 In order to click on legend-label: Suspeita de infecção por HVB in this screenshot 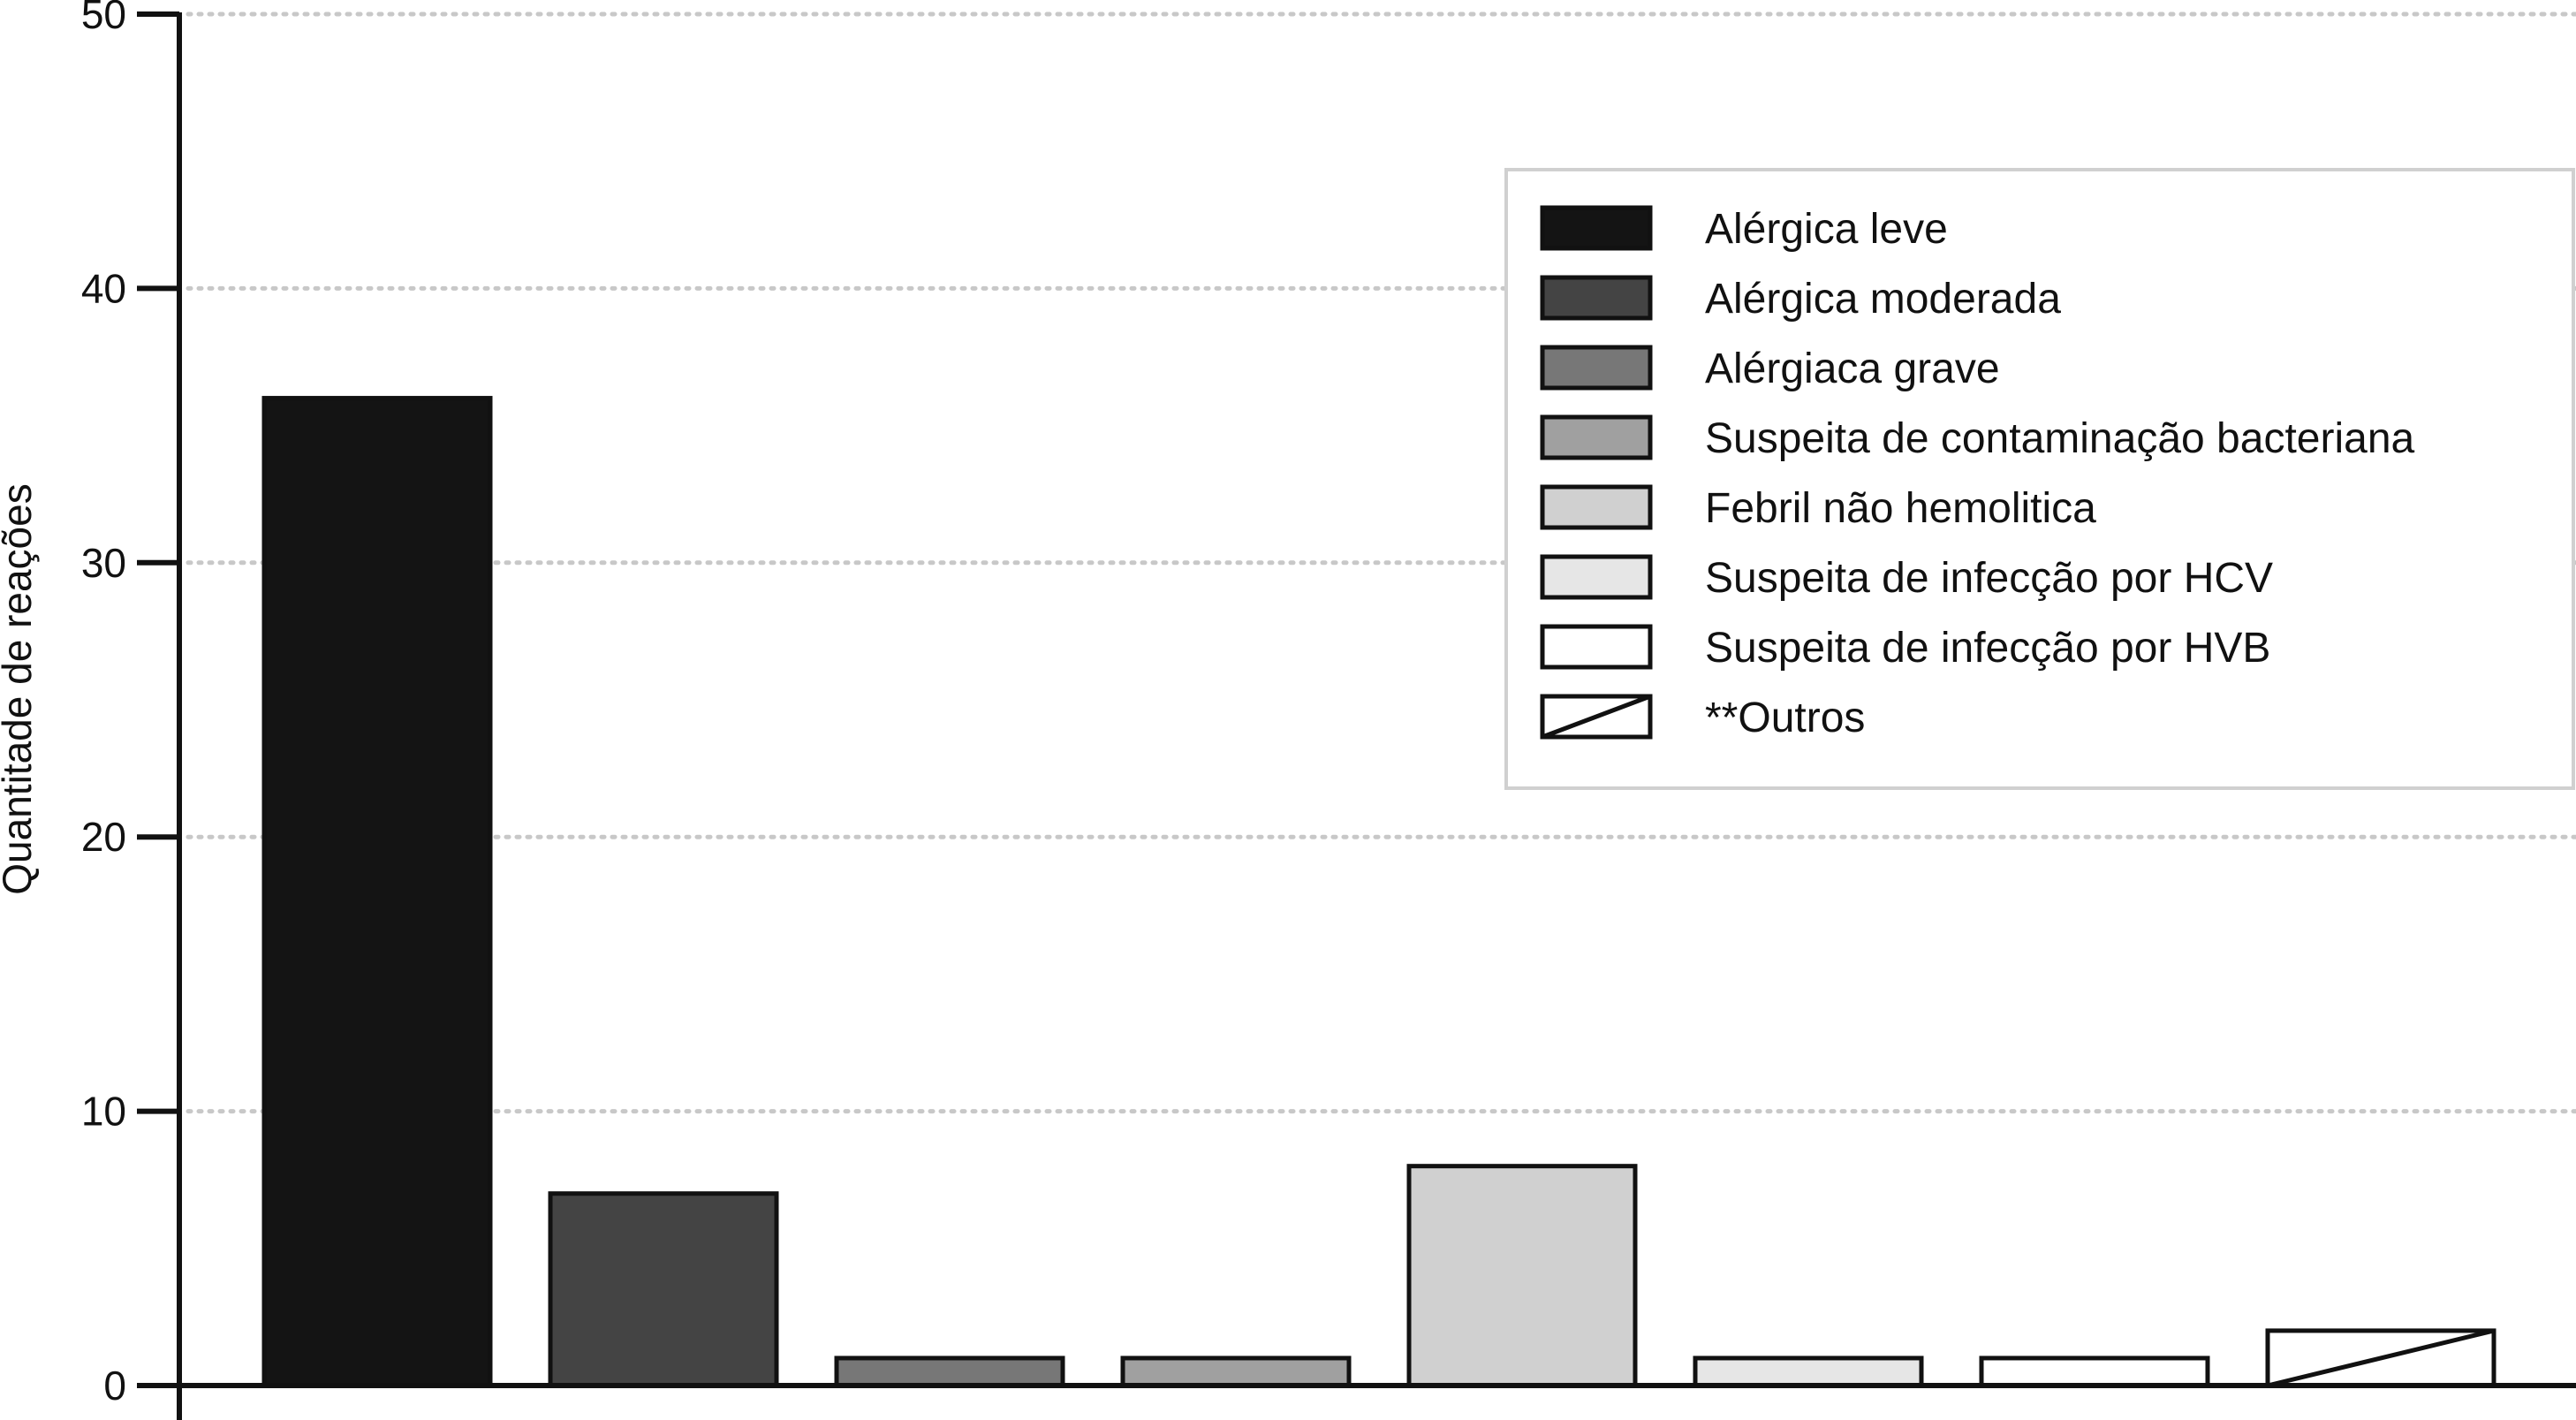, I will do `click(1988, 648)`.